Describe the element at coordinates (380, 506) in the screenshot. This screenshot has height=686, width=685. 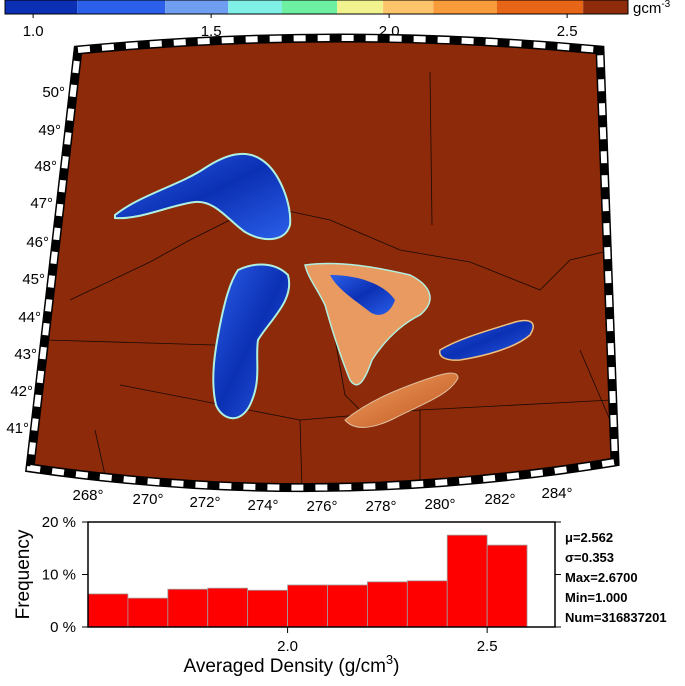
I see `lon-label: 278°` at that location.